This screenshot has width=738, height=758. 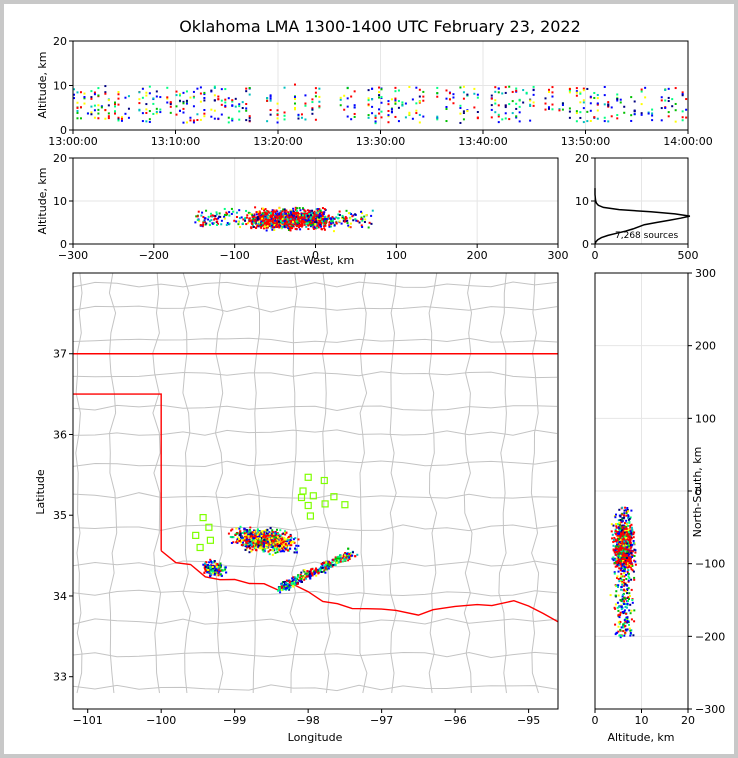 What do you see at coordinates (154, 255) in the screenshot?
I see `east-west-xtick-label: −200` at bounding box center [154, 255].